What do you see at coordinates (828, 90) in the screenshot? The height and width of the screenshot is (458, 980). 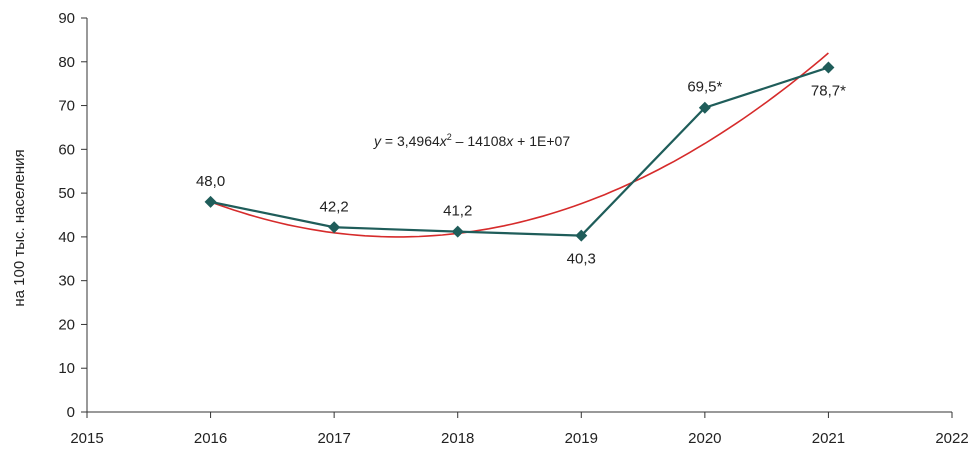 I see `data-label: 78,7*` at bounding box center [828, 90].